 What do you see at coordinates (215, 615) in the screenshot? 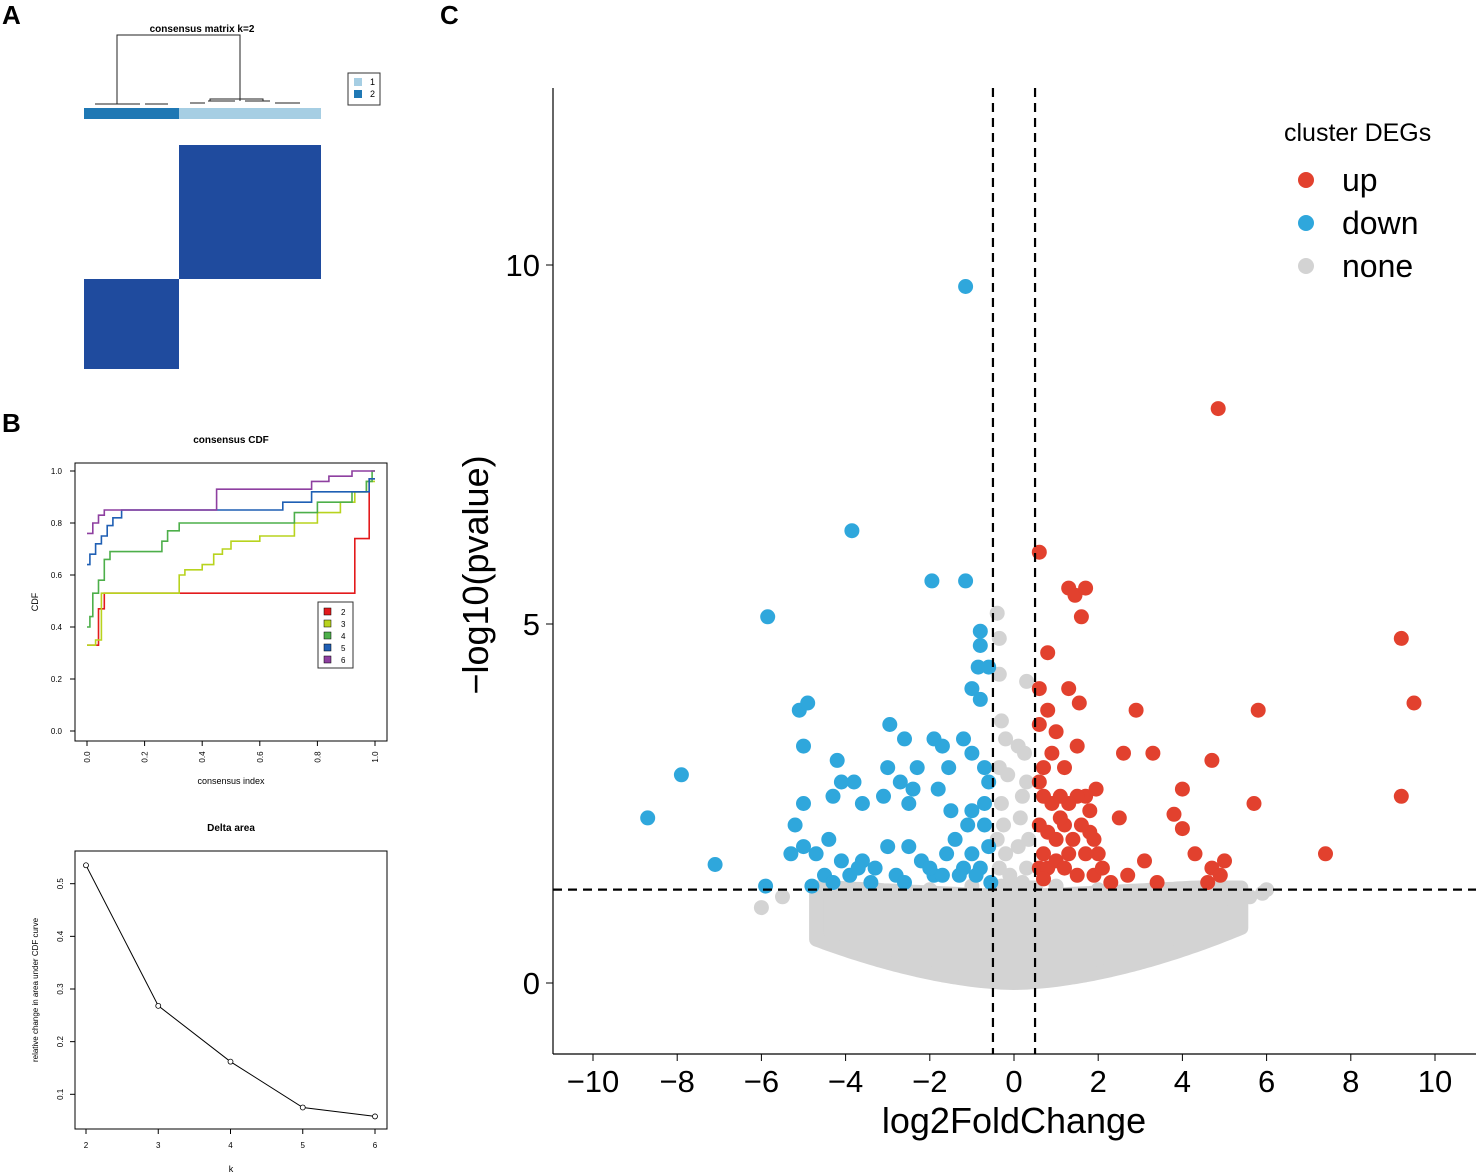
I see `cdf-axes: 0.0 0.2 0.4 0.6 0.8 1.0 0.0 0.2 0.4 0.6 0.8 1.0` at bounding box center [215, 615].